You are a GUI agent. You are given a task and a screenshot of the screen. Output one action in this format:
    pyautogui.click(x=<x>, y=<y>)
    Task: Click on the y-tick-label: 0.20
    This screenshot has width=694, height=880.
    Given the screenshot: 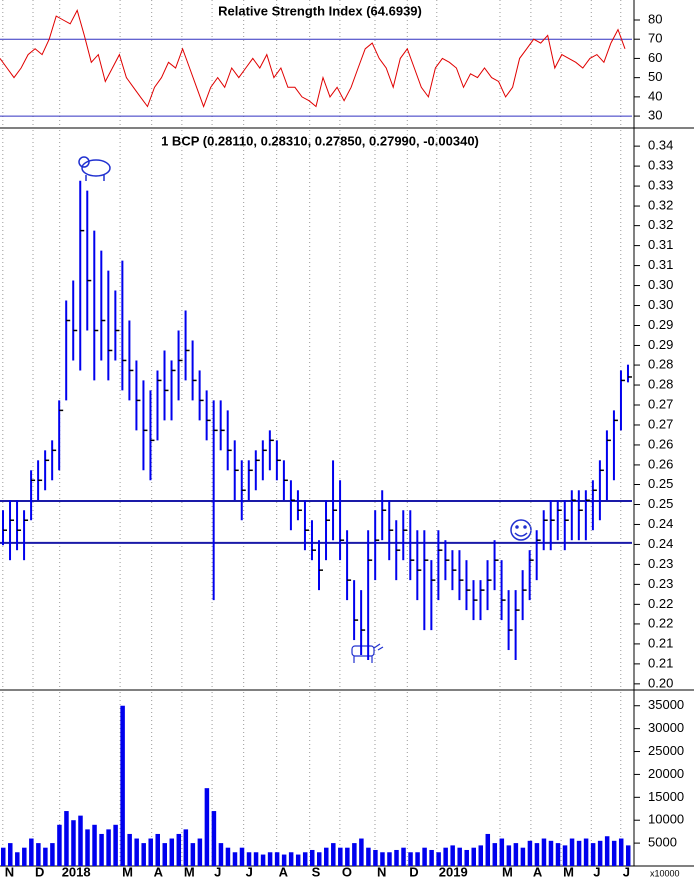 What is the action you would take?
    pyautogui.click(x=660, y=682)
    